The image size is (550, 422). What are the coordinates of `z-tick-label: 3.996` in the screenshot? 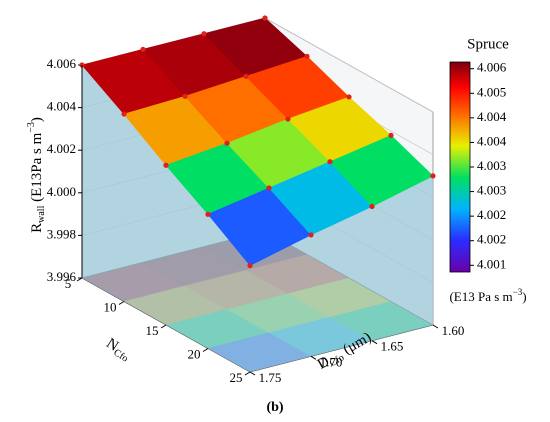 It's located at (62, 276).